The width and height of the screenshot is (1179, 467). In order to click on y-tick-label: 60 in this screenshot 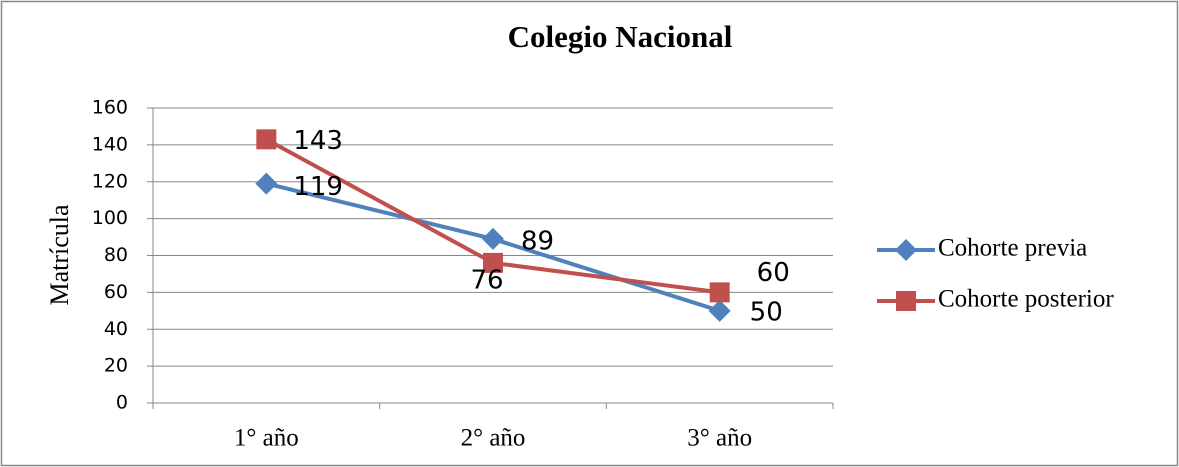, I will do `click(116, 292)`.